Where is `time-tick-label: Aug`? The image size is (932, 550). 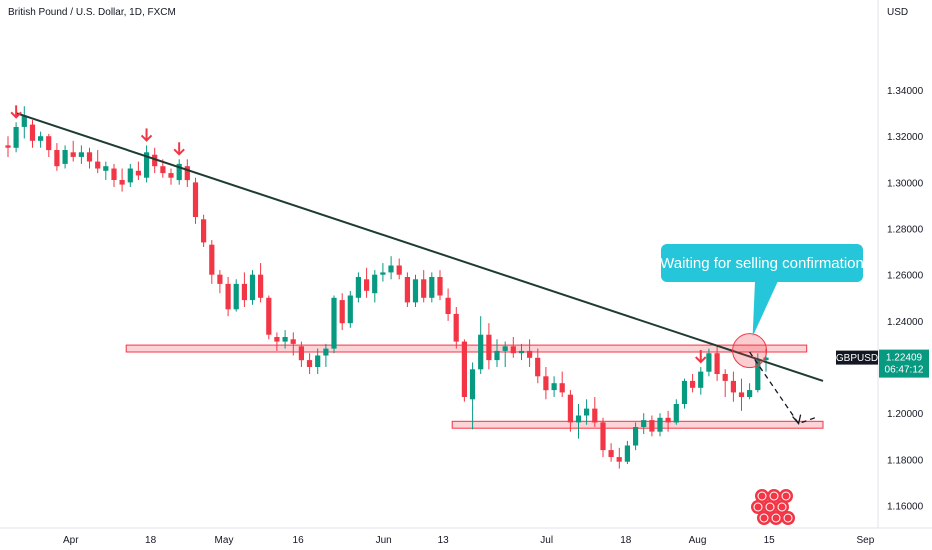 time-tick-label: Aug is located at coordinates (698, 540).